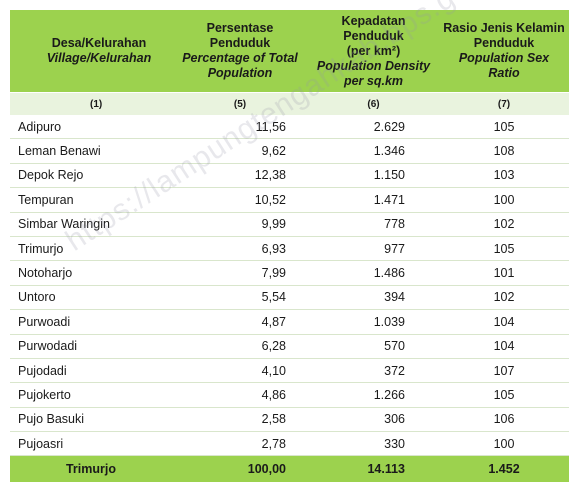 This screenshot has width=579, height=482. What do you see at coordinates (373, 249) in the screenshot?
I see `density-cell: 977` at bounding box center [373, 249].